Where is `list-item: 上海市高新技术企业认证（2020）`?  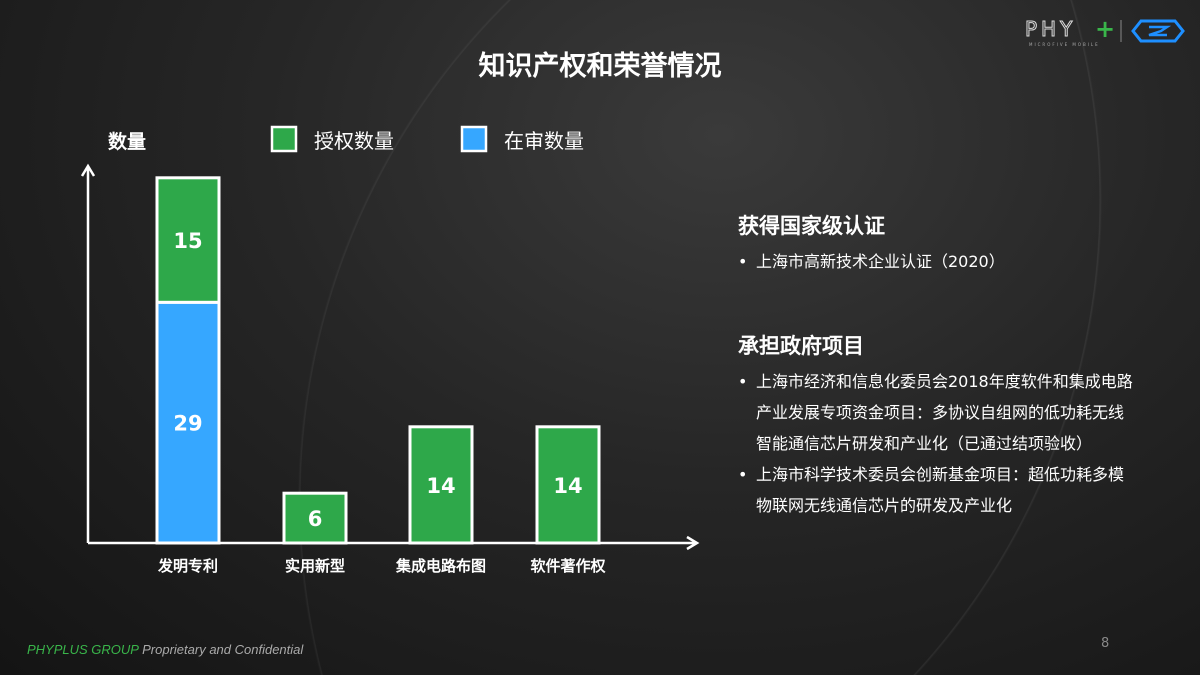 list-item: 上海市高新技术企业认证（2020） is located at coordinates (938, 261).